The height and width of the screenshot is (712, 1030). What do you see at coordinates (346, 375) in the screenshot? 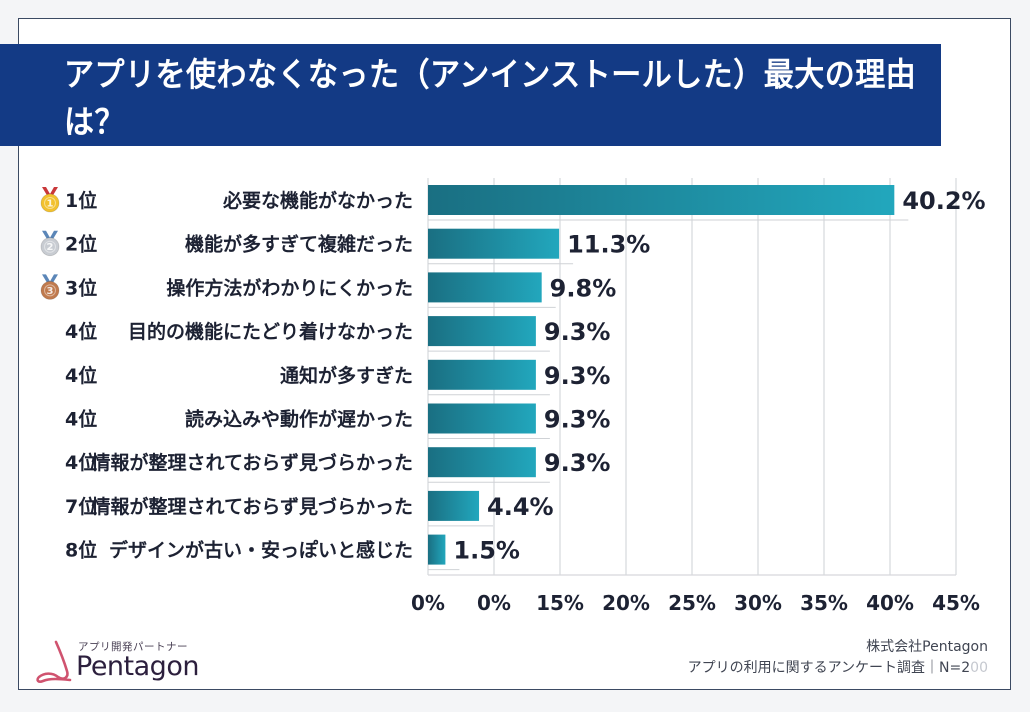
I see `category-label: 通知が多すぎた` at bounding box center [346, 375].